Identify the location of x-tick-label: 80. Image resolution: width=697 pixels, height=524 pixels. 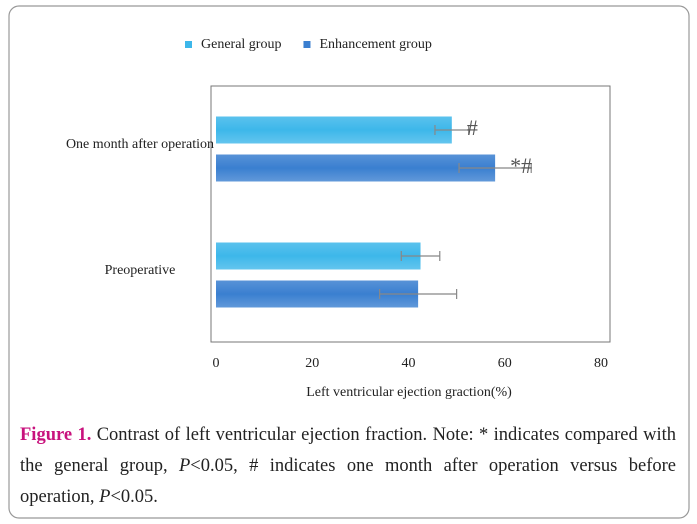
(601, 363).